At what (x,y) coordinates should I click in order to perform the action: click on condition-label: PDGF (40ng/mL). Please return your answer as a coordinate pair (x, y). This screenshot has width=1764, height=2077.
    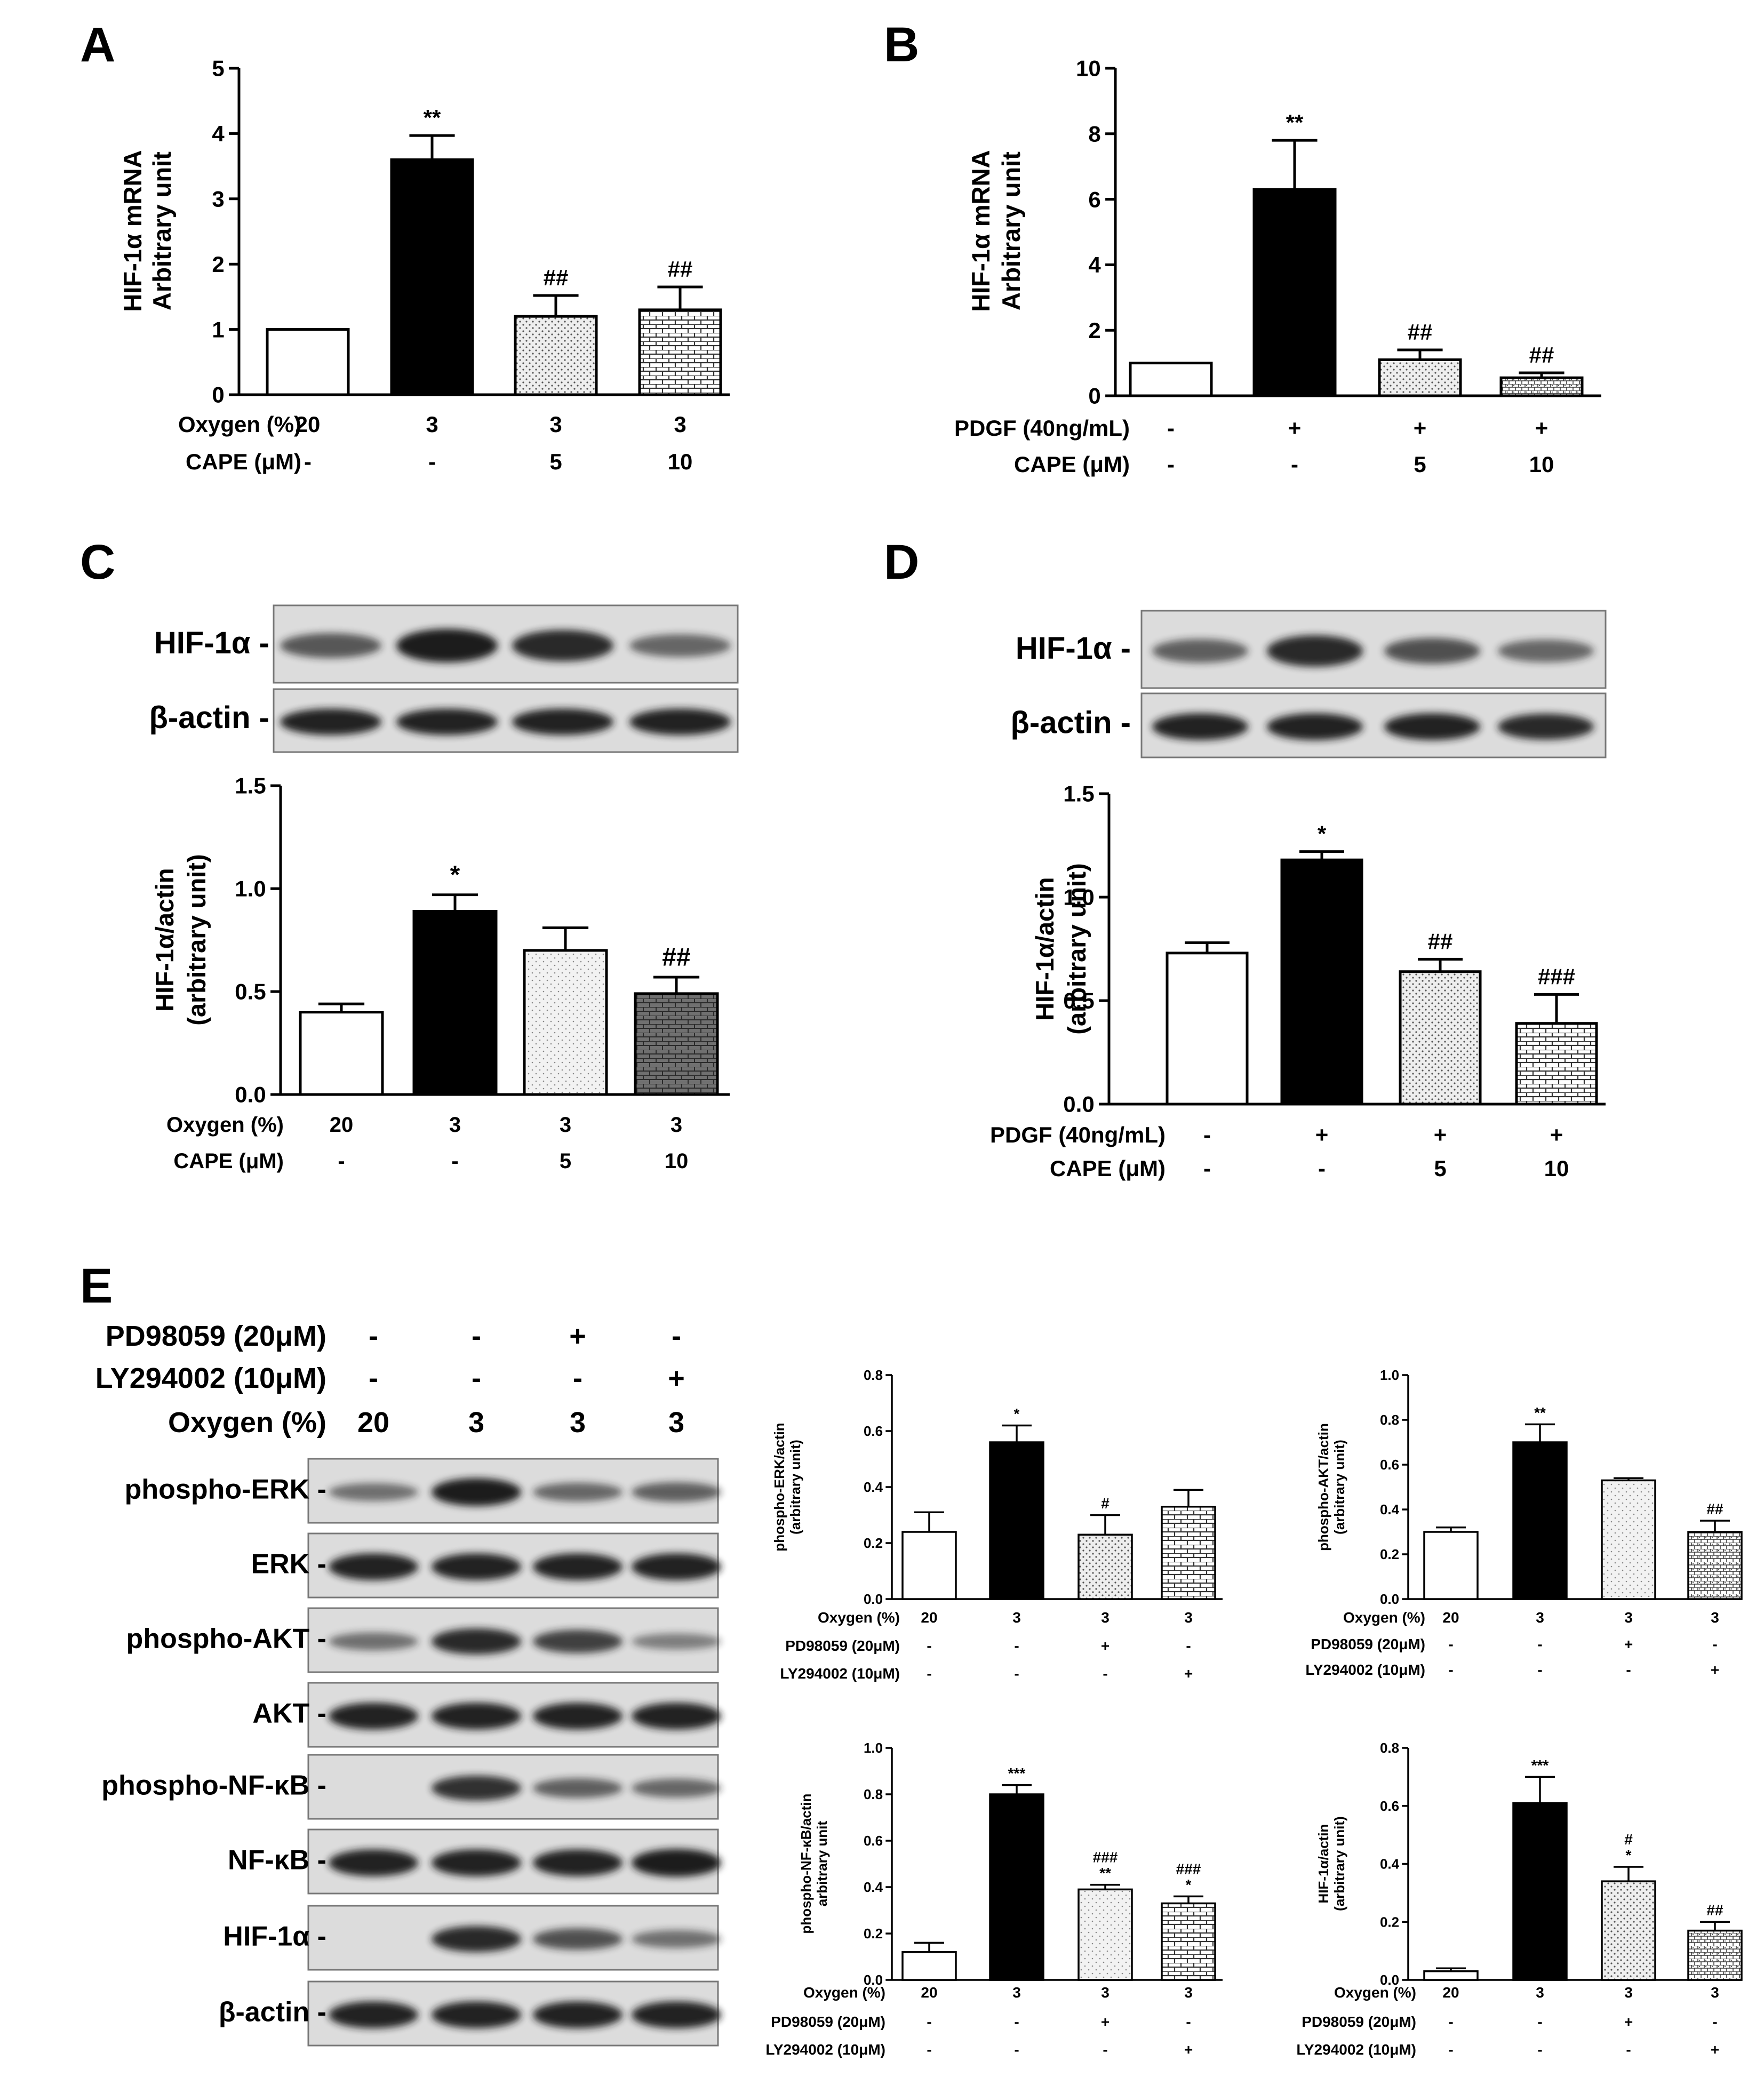
    Looking at the image, I should click on (1078, 1134).